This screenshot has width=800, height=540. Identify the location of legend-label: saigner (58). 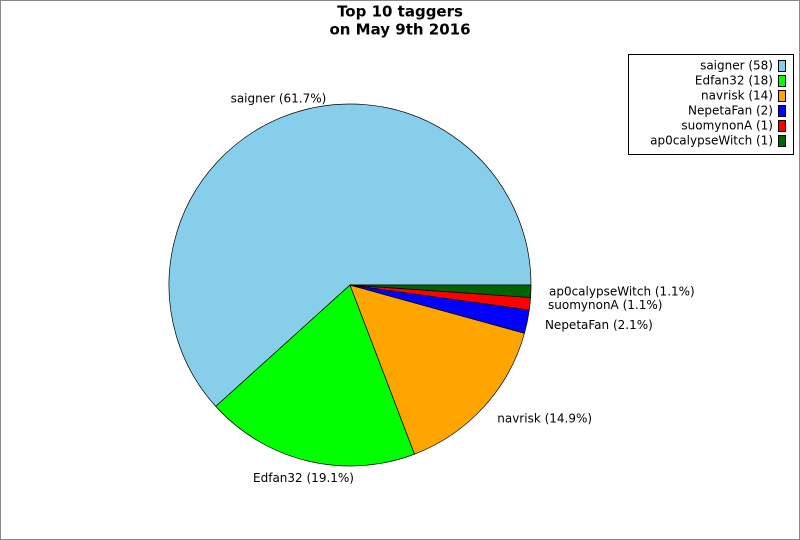
(736, 66).